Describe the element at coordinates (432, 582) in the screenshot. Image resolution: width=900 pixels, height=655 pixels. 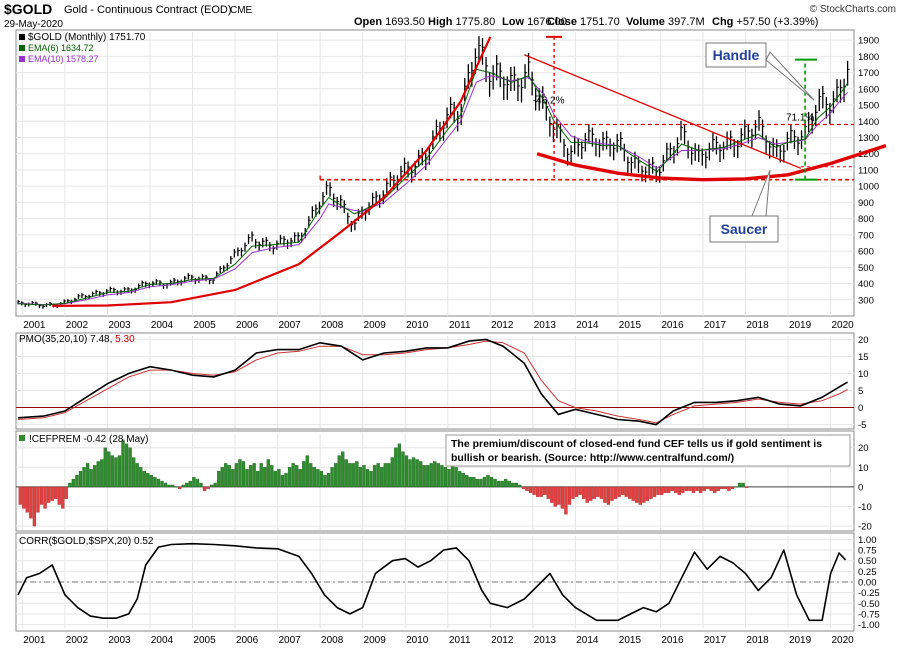
I see `corr-line` at that location.